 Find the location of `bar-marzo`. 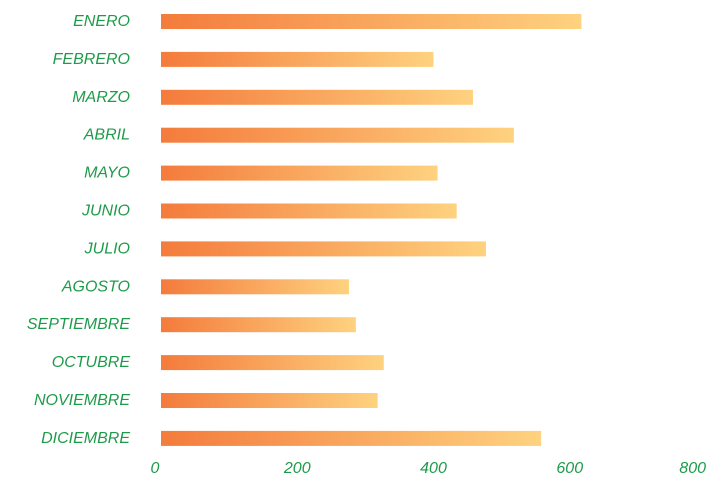

bar-marzo is located at coordinates (317, 97).